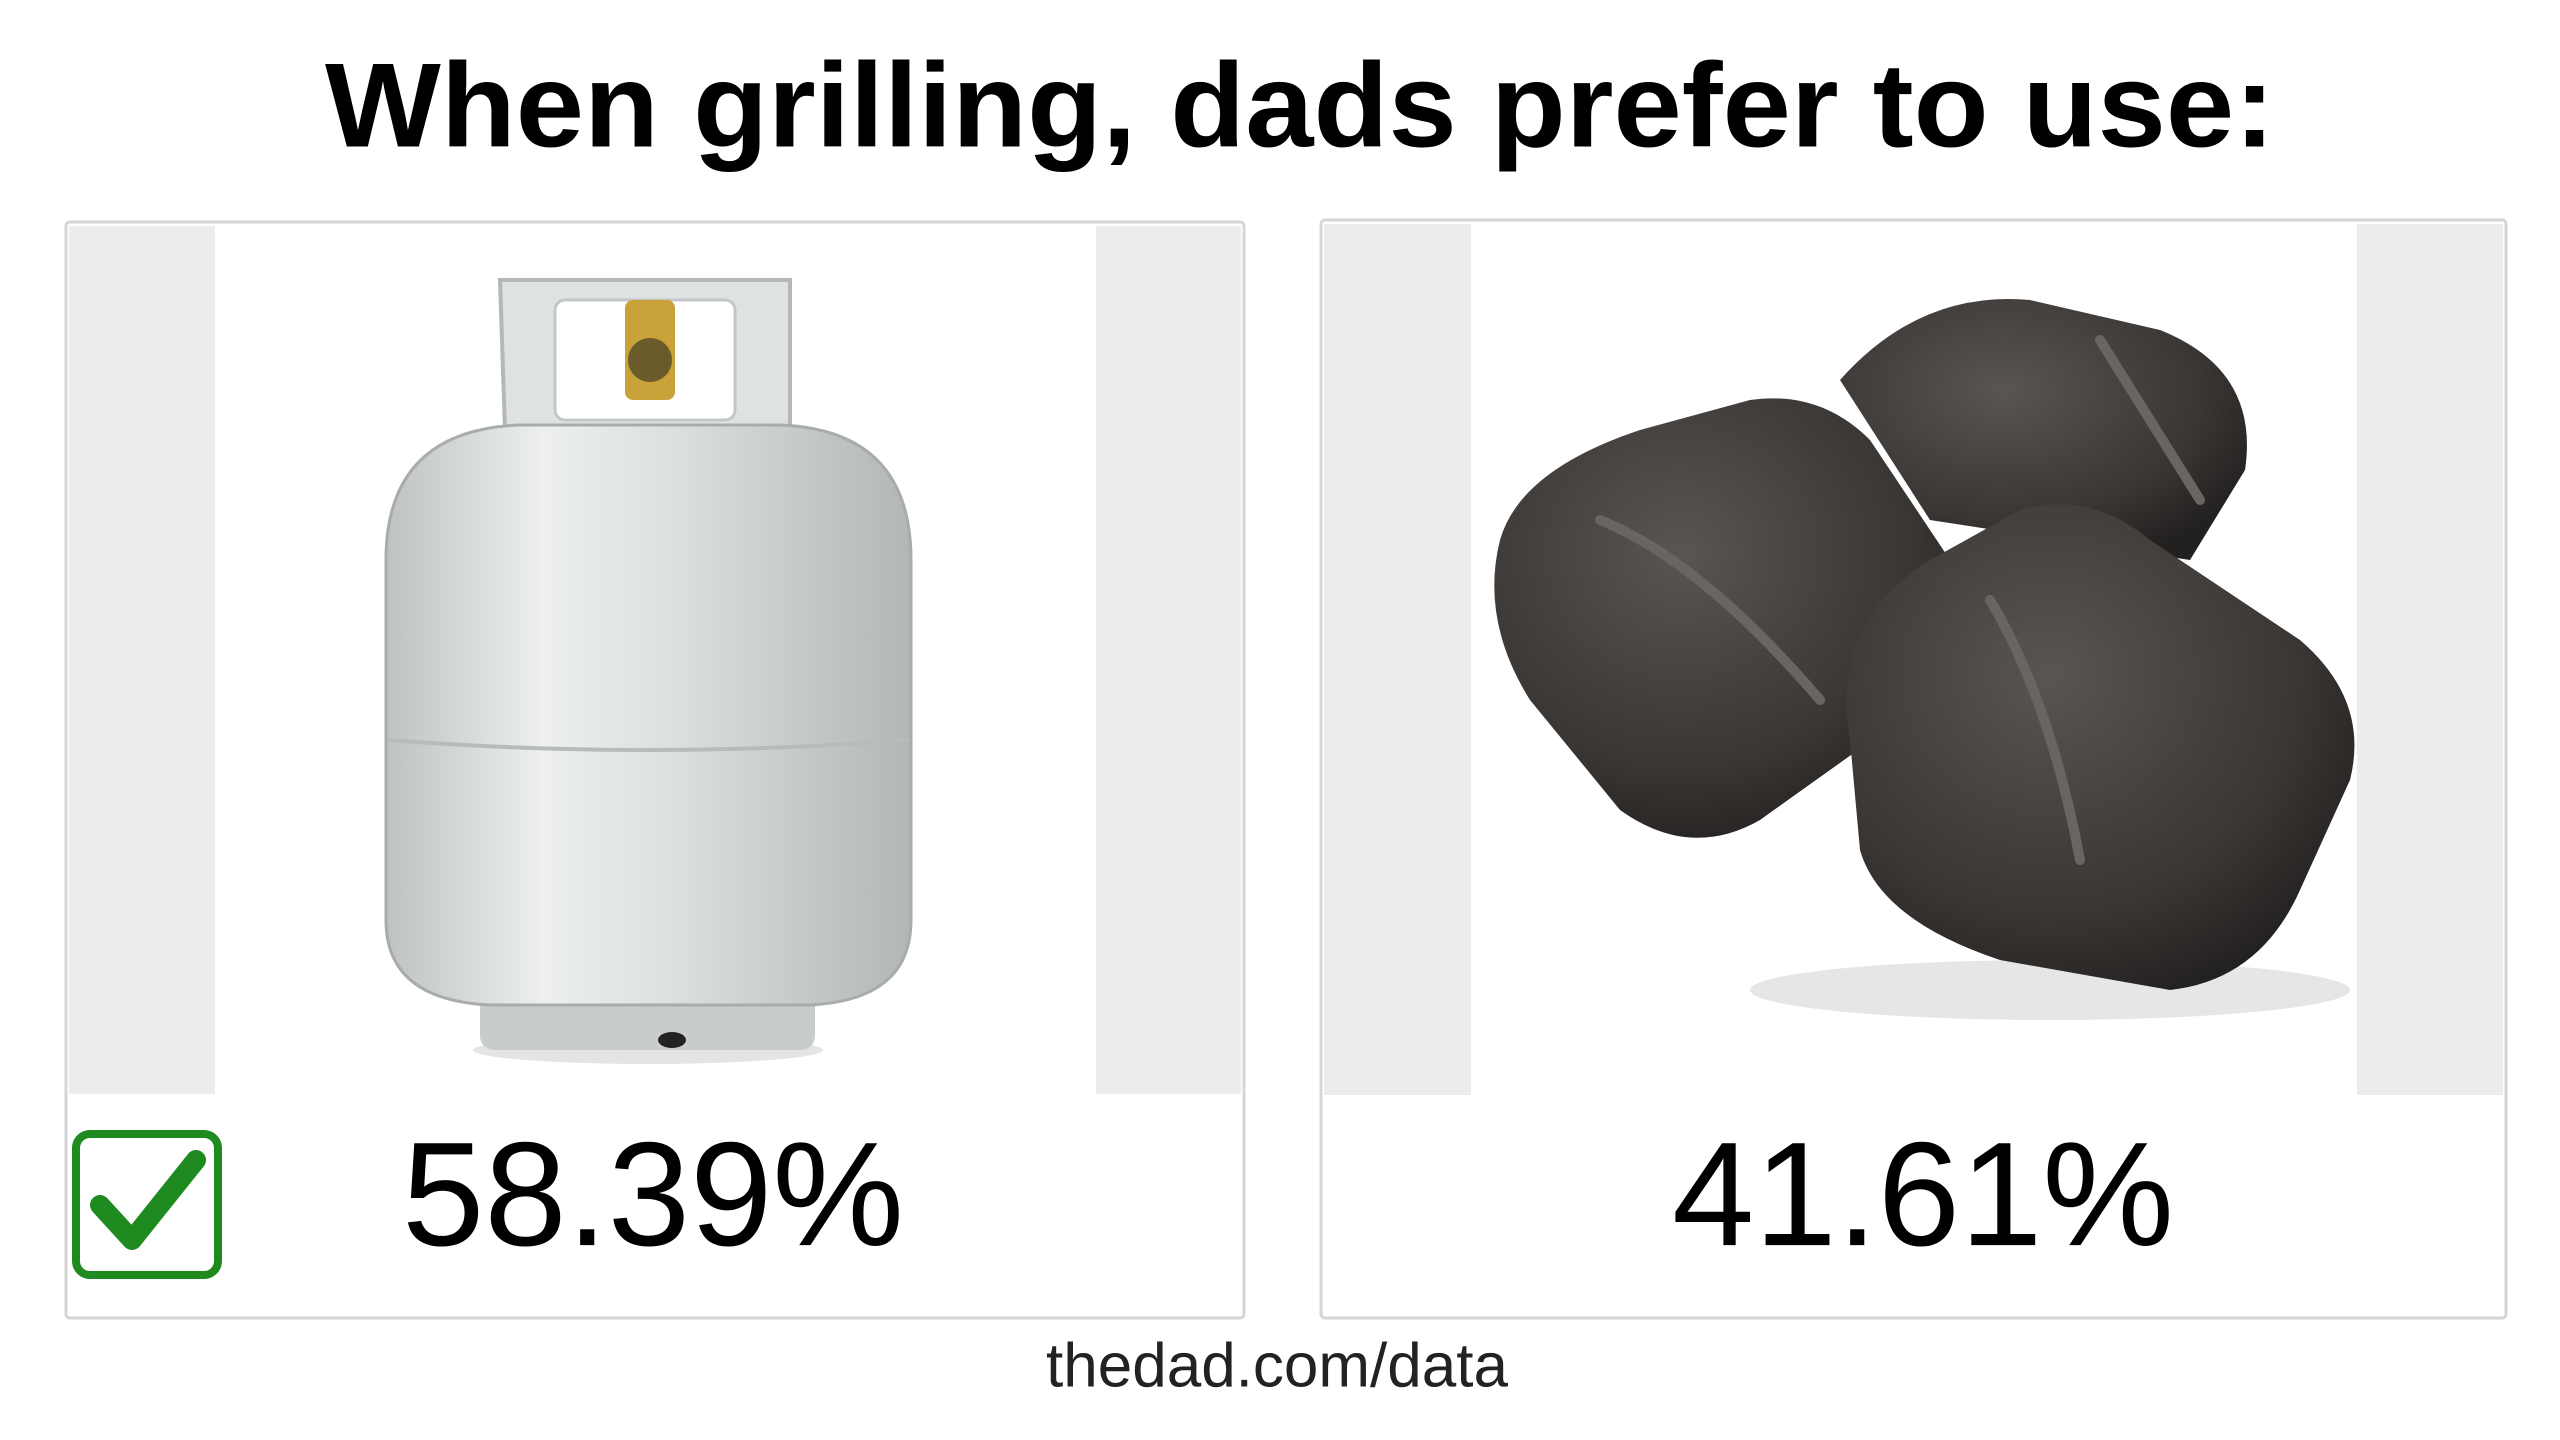 This screenshot has height=1440, width=2560. I want to click on result-percentage: 41.61%, so click(1923, 1194).